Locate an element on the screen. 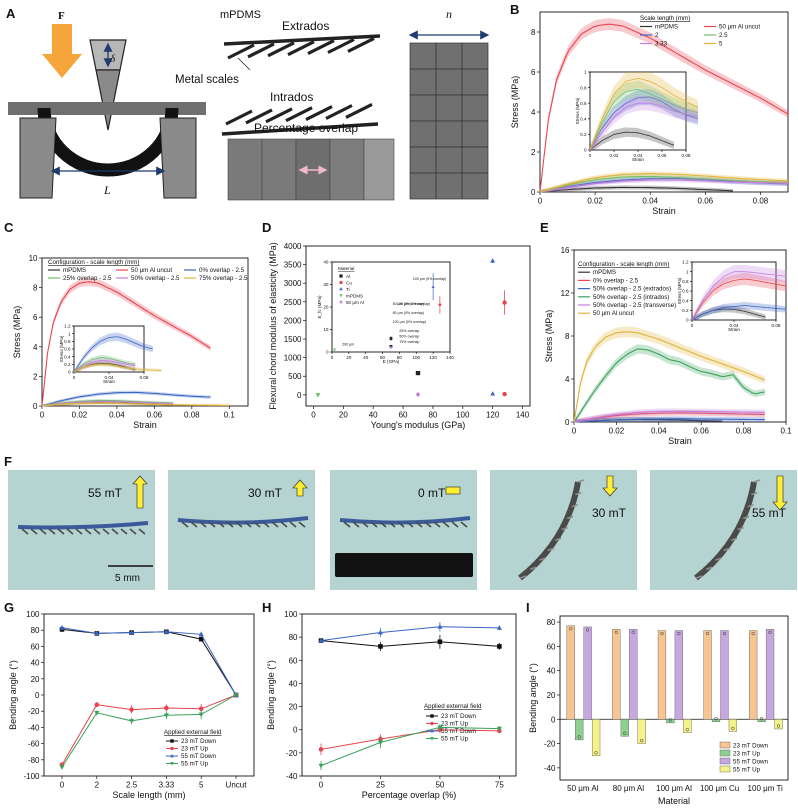 This screenshot has width=798, height=809. y-axis-label: Stress (MPa) is located at coordinates (17, 332).